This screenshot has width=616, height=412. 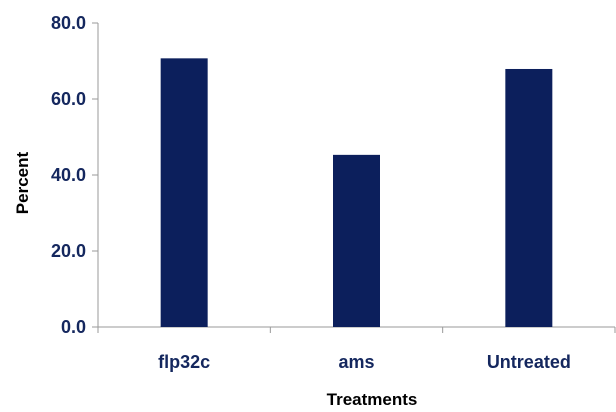 I want to click on y-tick-label: 0.0, so click(x=73, y=327).